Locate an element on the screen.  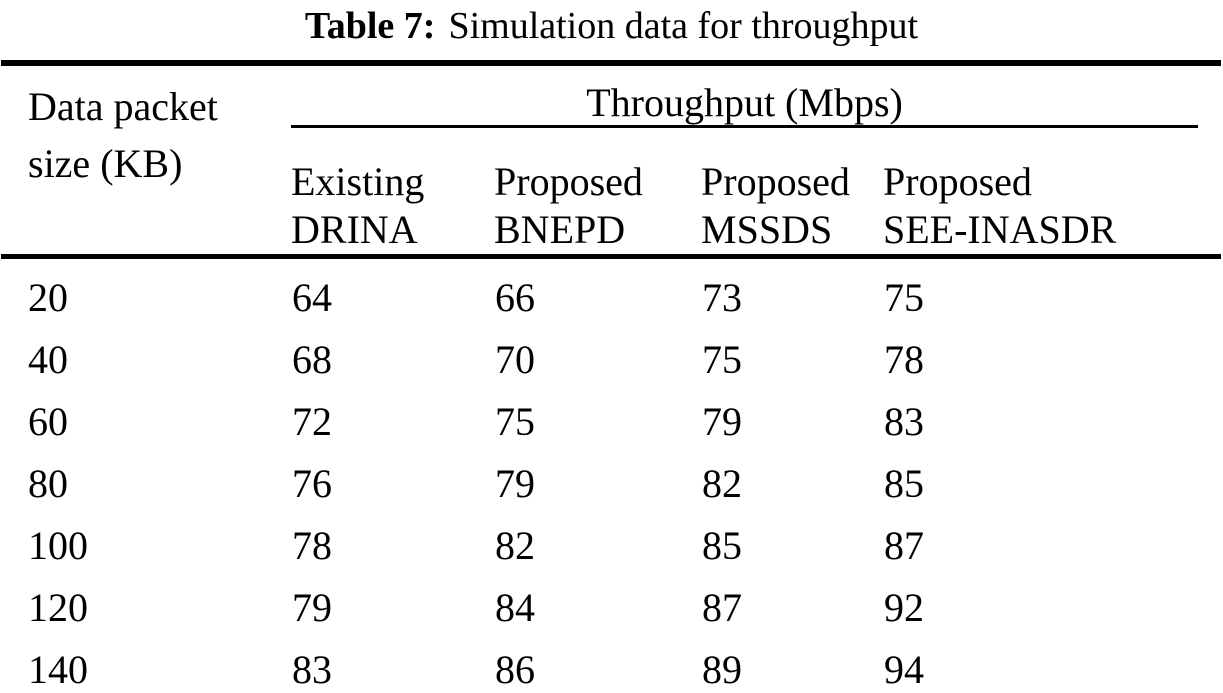
table-title: Table 7: Simulation data for throughput is located at coordinates (611, 30).